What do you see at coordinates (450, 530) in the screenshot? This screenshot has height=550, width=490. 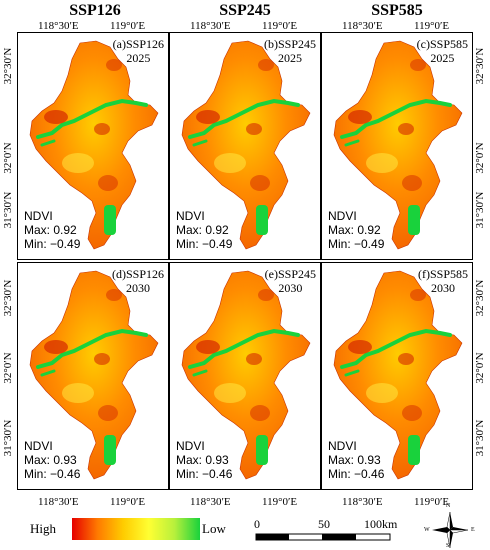 I see `compass-rose-icon` at bounding box center [450, 530].